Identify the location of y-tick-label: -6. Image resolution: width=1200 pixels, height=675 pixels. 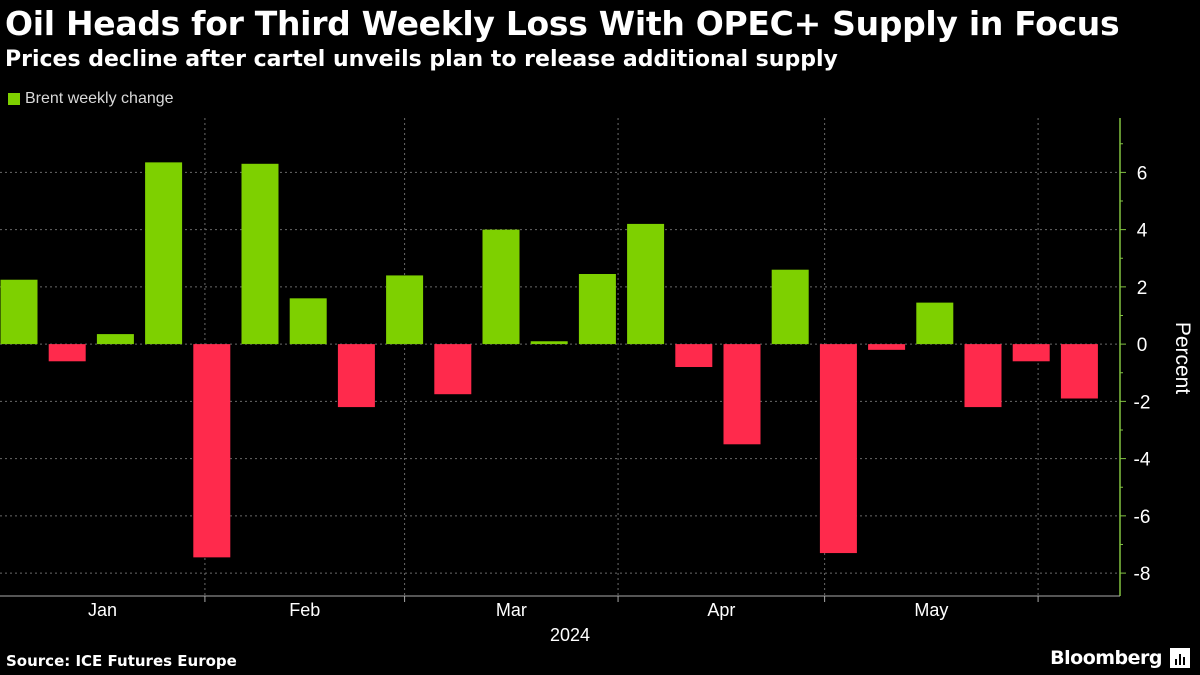
(1142, 517).